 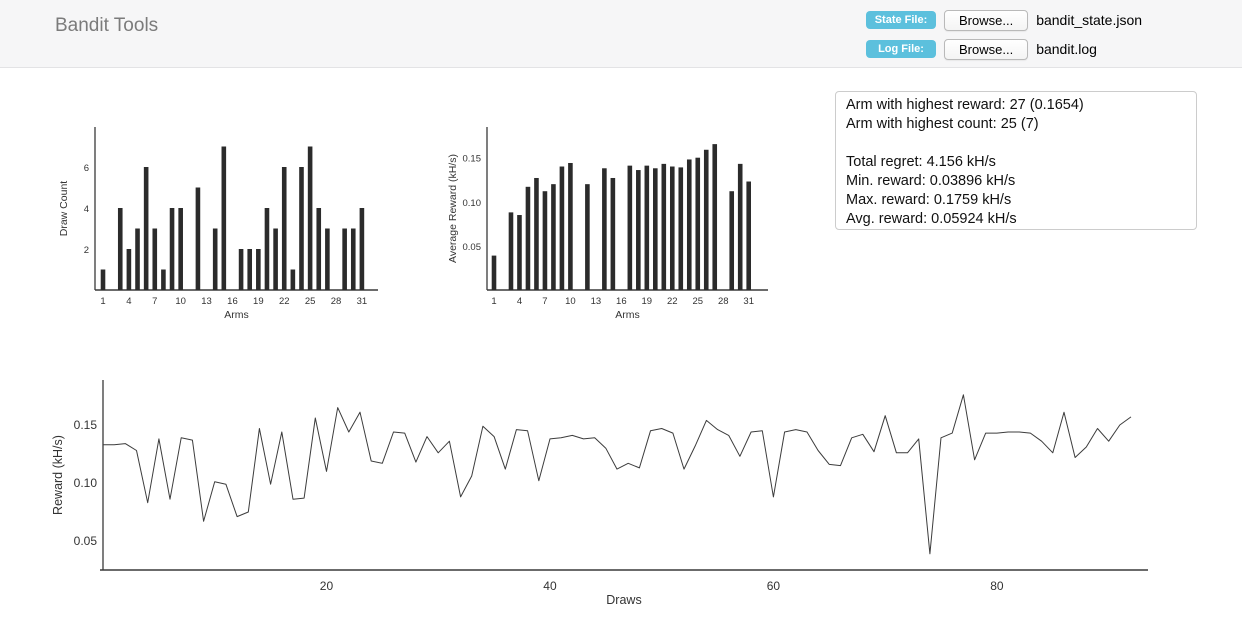 What do you see at coordinates (942, 124) in the screenshot?
I see `stat-highest-count: Arm with highest count: 25 (7)` at bounding box center [942, 124].